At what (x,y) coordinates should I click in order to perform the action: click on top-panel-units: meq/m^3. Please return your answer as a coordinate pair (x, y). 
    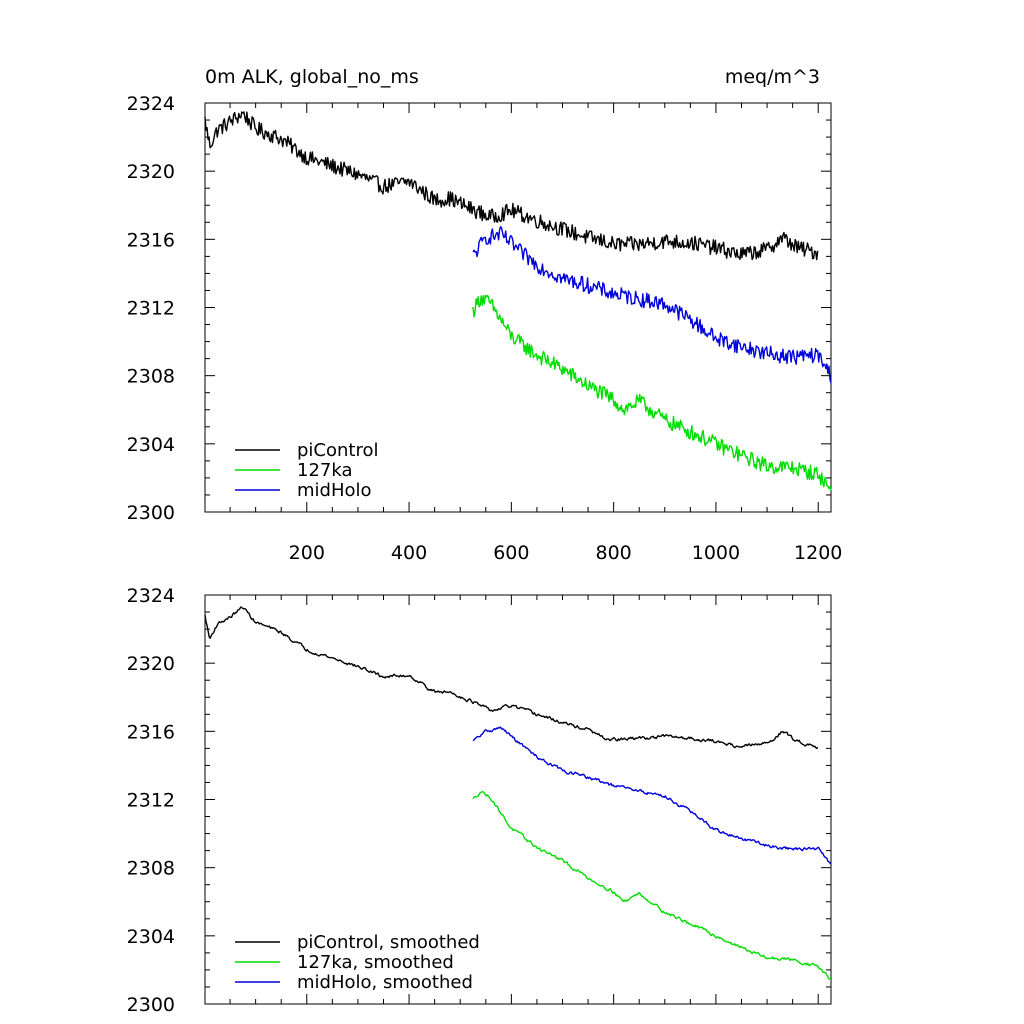
    Looking at the image, I should click on (772, 77).